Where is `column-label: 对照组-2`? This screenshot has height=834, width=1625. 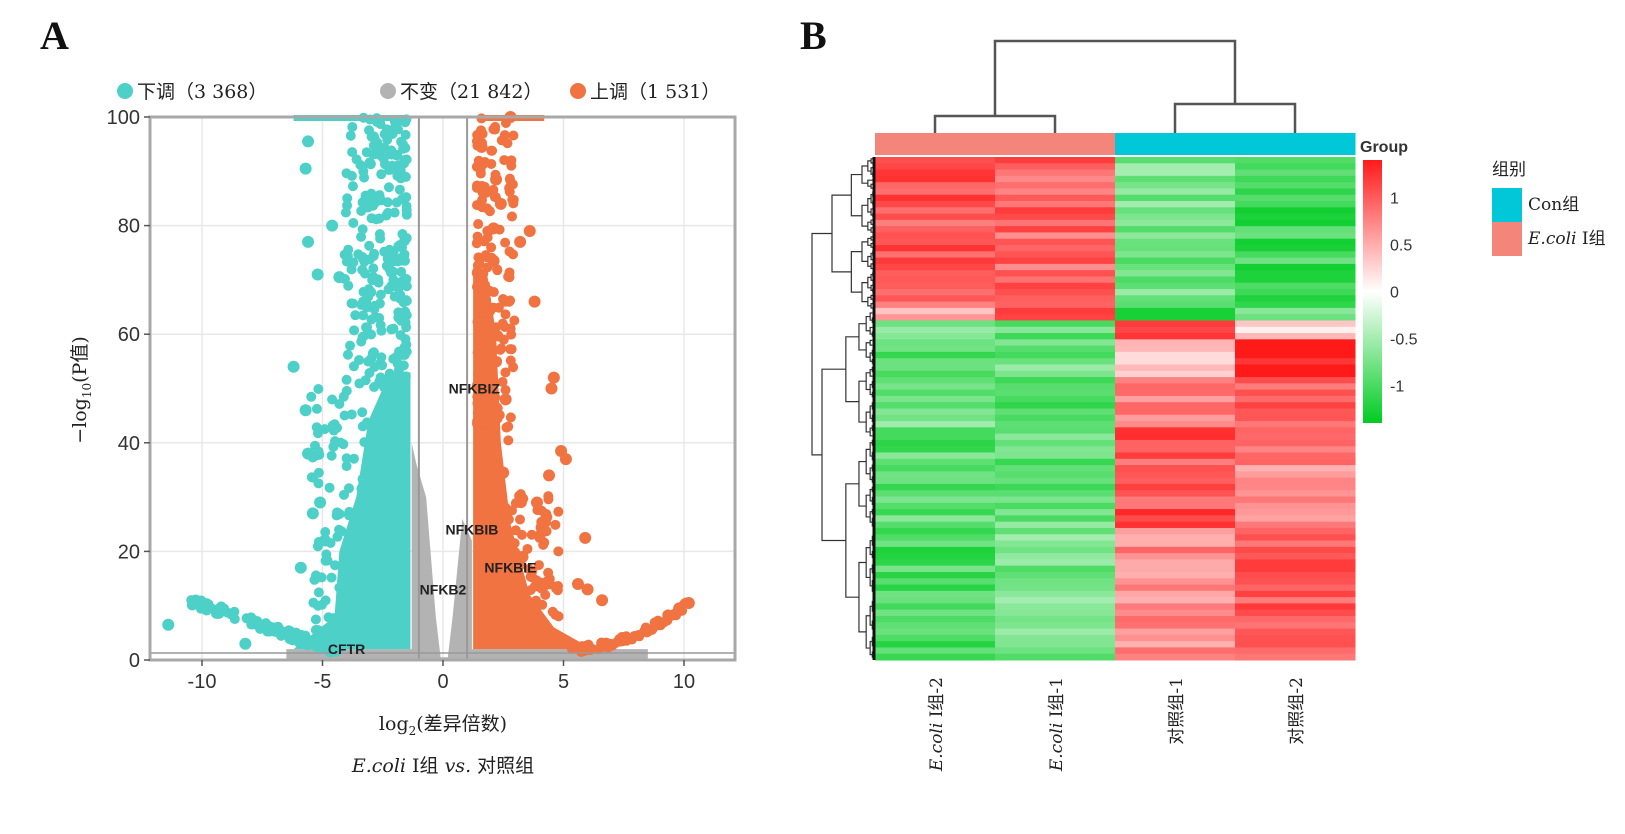 column-label: 对照组-2 is located at coordinates (1297, 711).